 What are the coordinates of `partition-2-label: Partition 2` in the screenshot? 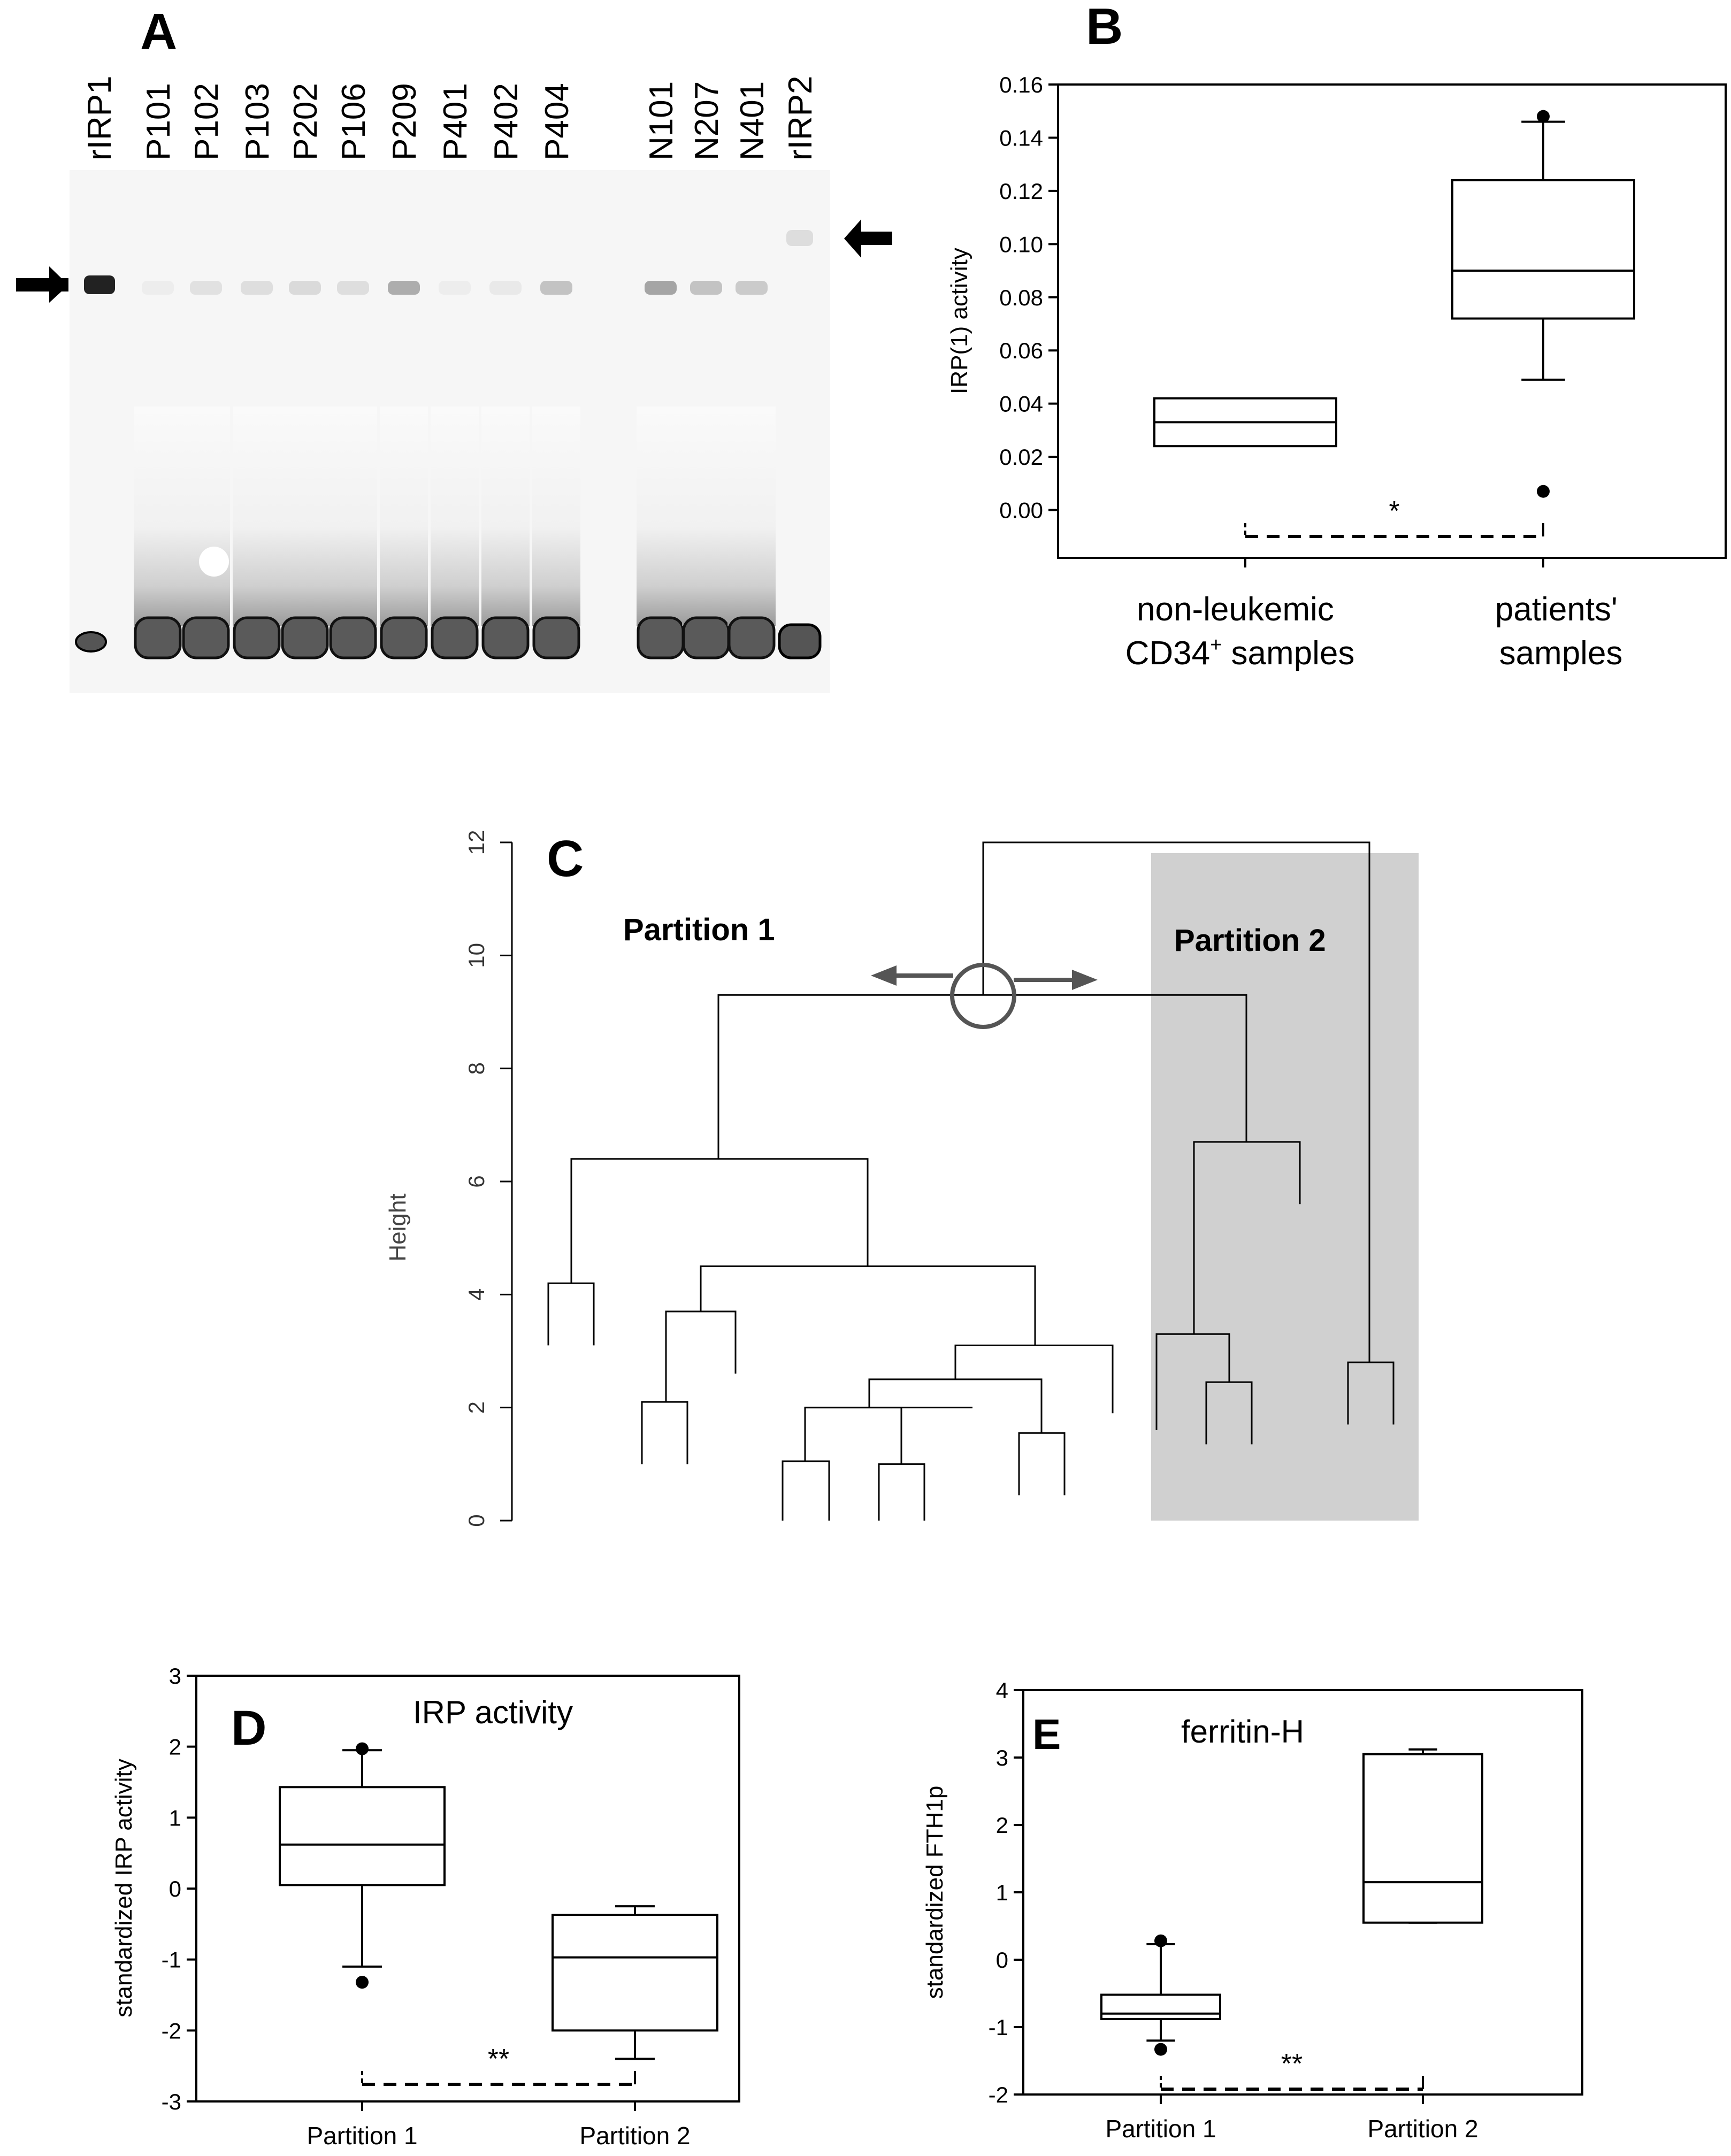 It's located at (1250, 940).